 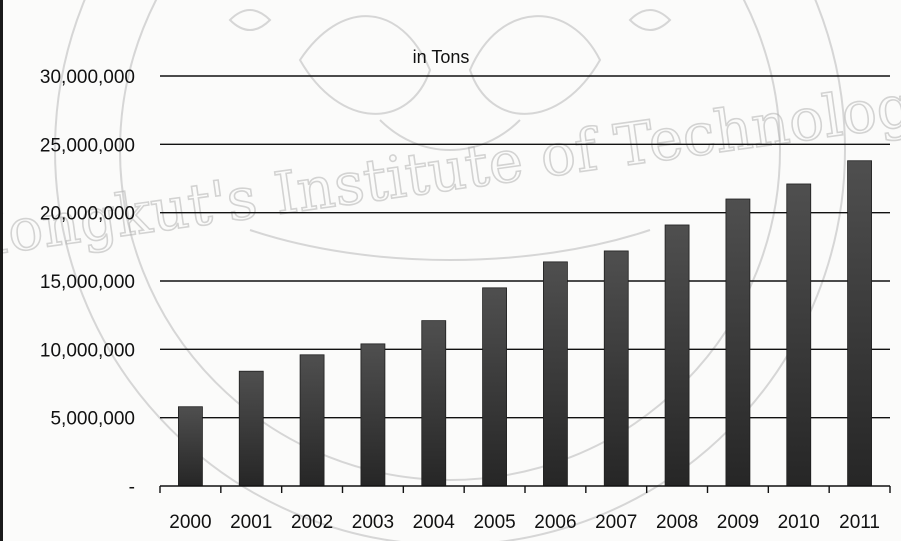 I want to click on bar-2002, so click(x=312, y=420).